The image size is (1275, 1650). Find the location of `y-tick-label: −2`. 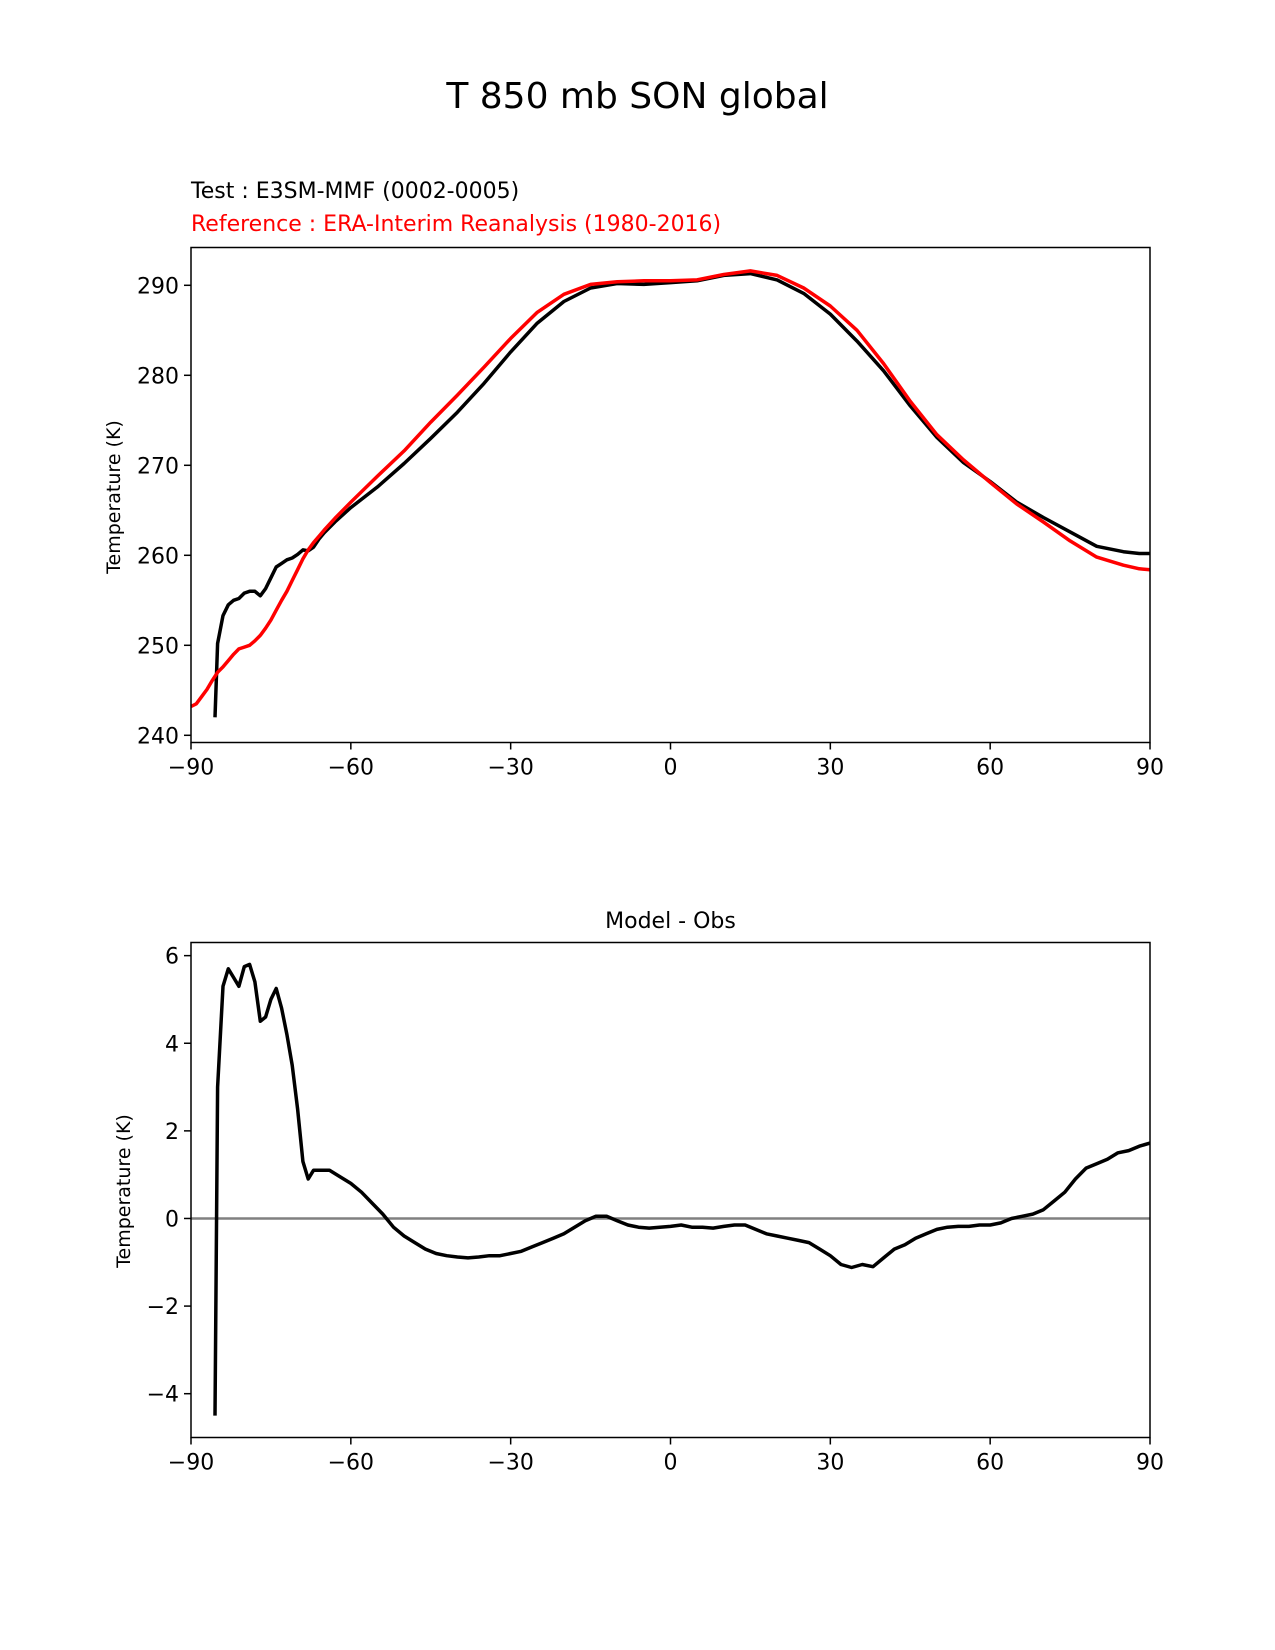

y-tick-label: −2 is located at coordinates (163, 1307).